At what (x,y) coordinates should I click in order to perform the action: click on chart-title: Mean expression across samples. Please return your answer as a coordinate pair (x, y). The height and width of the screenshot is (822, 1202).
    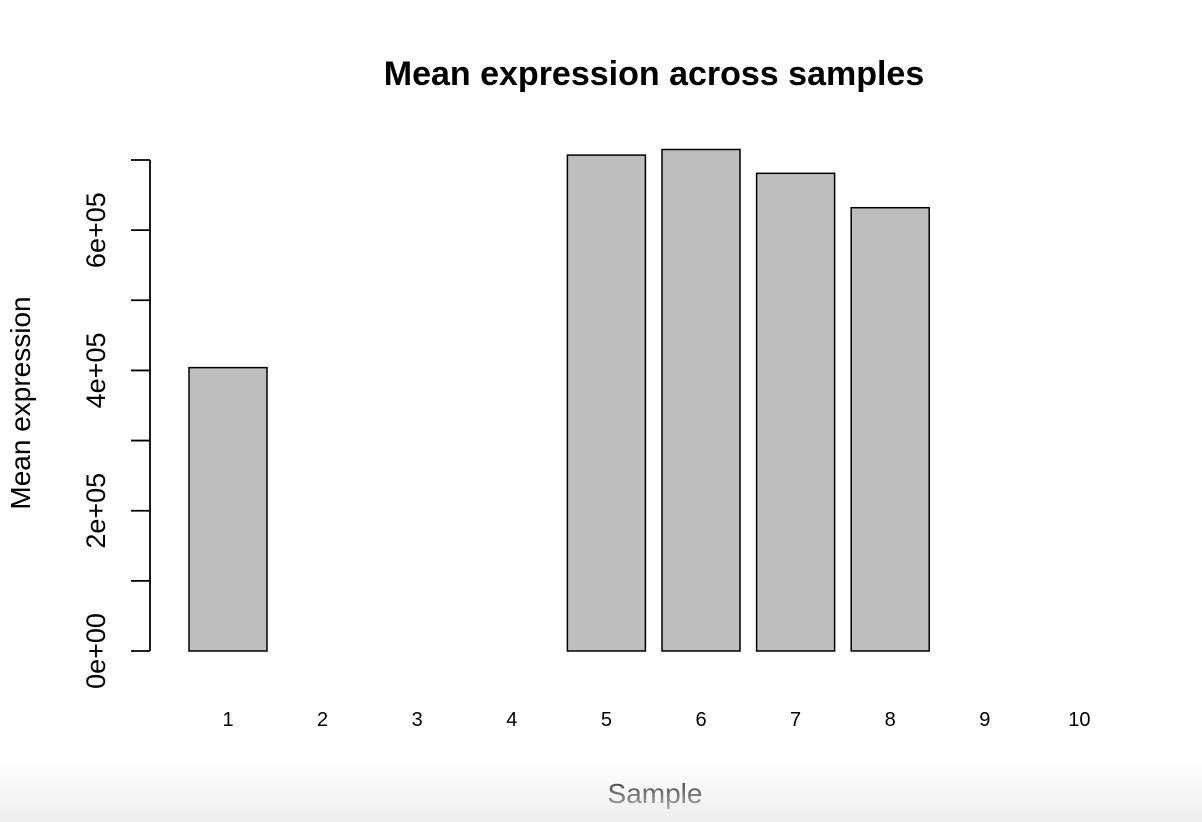
    Looking at the image, I should click on (654, 74).